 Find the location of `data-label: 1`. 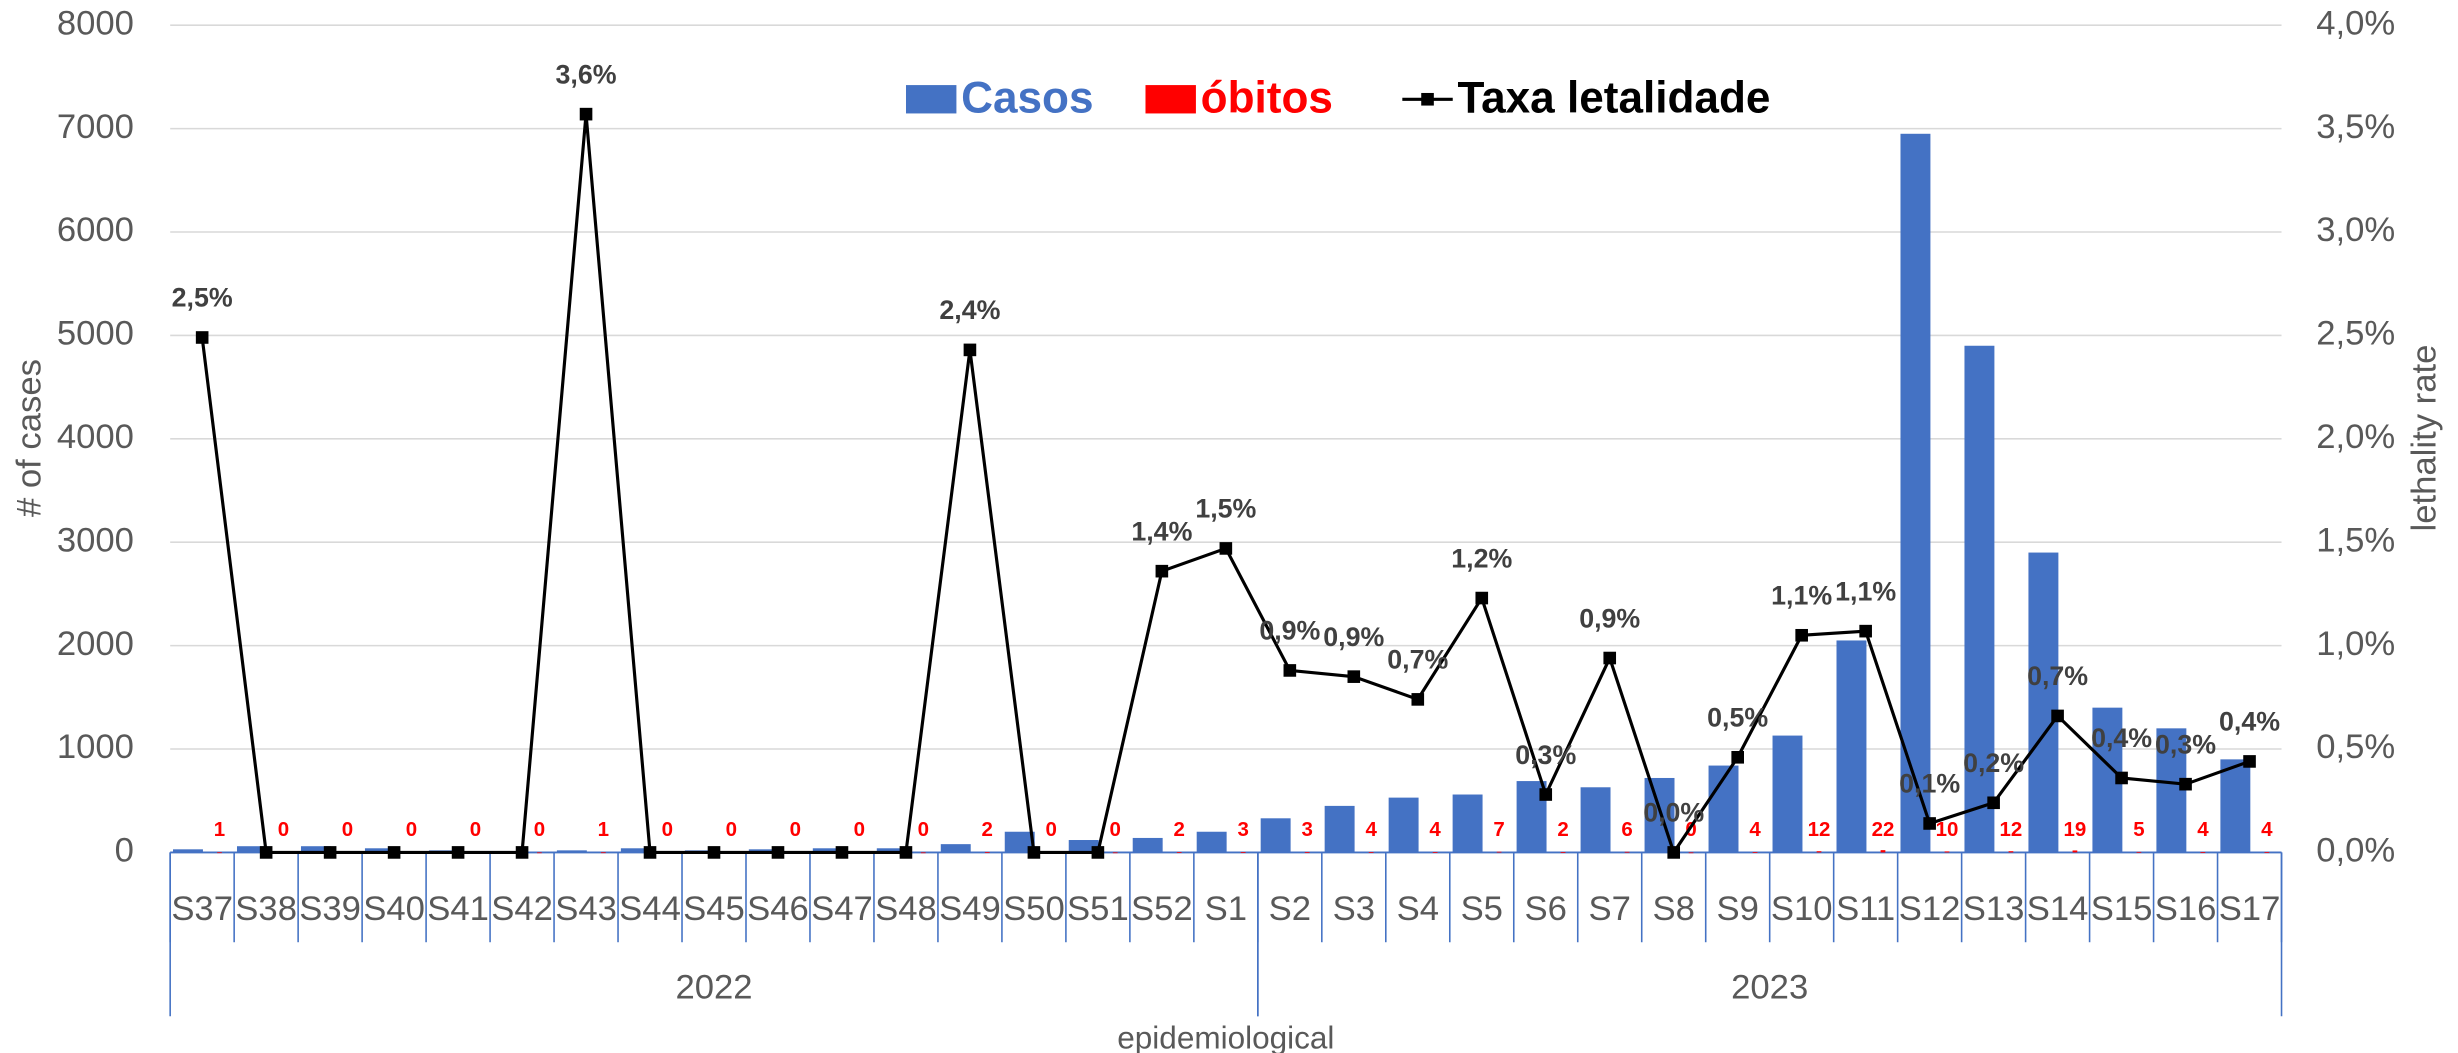

data-label: 1 is located at coordinates (219, 829).